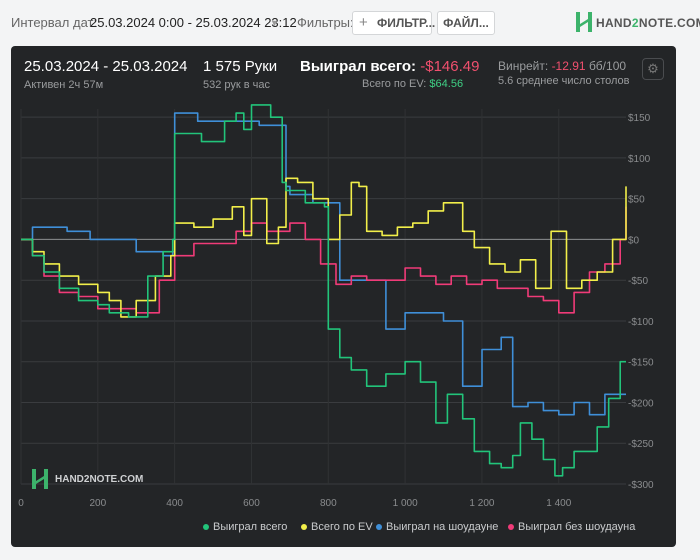 The image size is (700, 560). I want to click on legend-dot-ev, so click(304, 527).